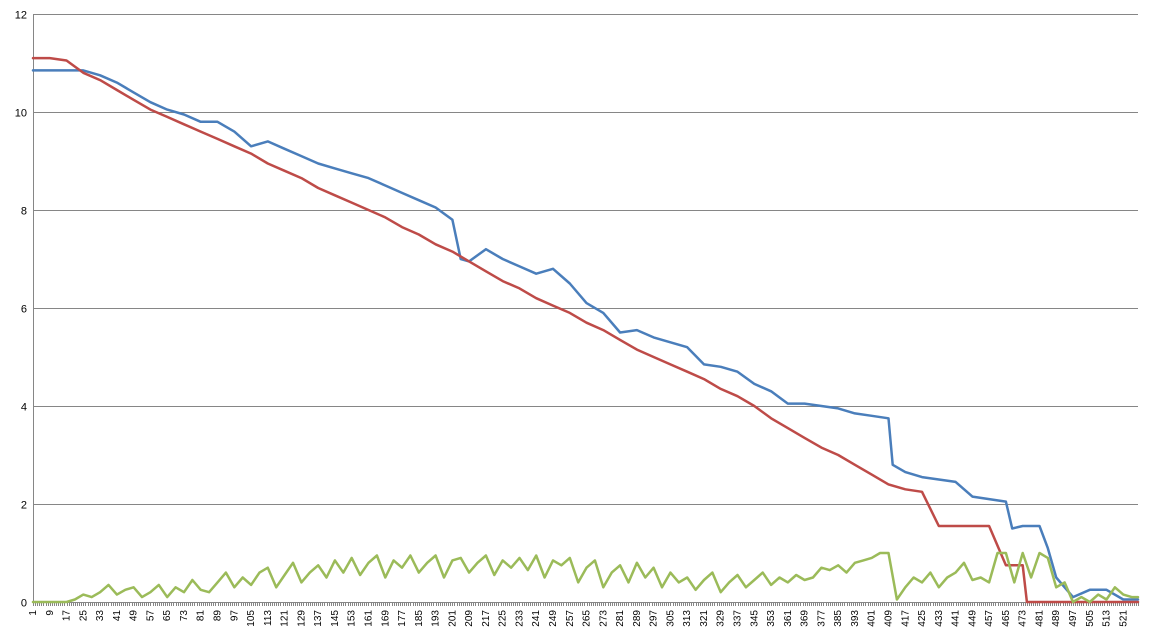 Image resolution: width=1153 pixels, height=641 pixels. Describe the element at coordinates (368, 618) in the screenshot. I see `x-tick-label: 161` at that location.